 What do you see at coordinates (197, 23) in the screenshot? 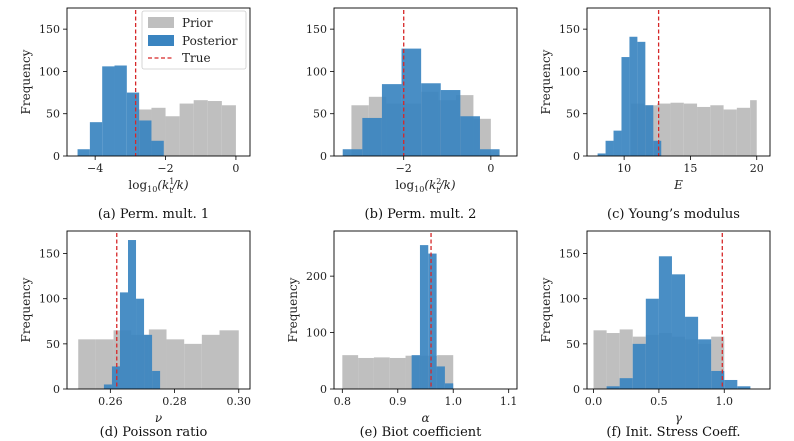
I see `legend-prior-label: Prior` at bounding box center [197, 23].